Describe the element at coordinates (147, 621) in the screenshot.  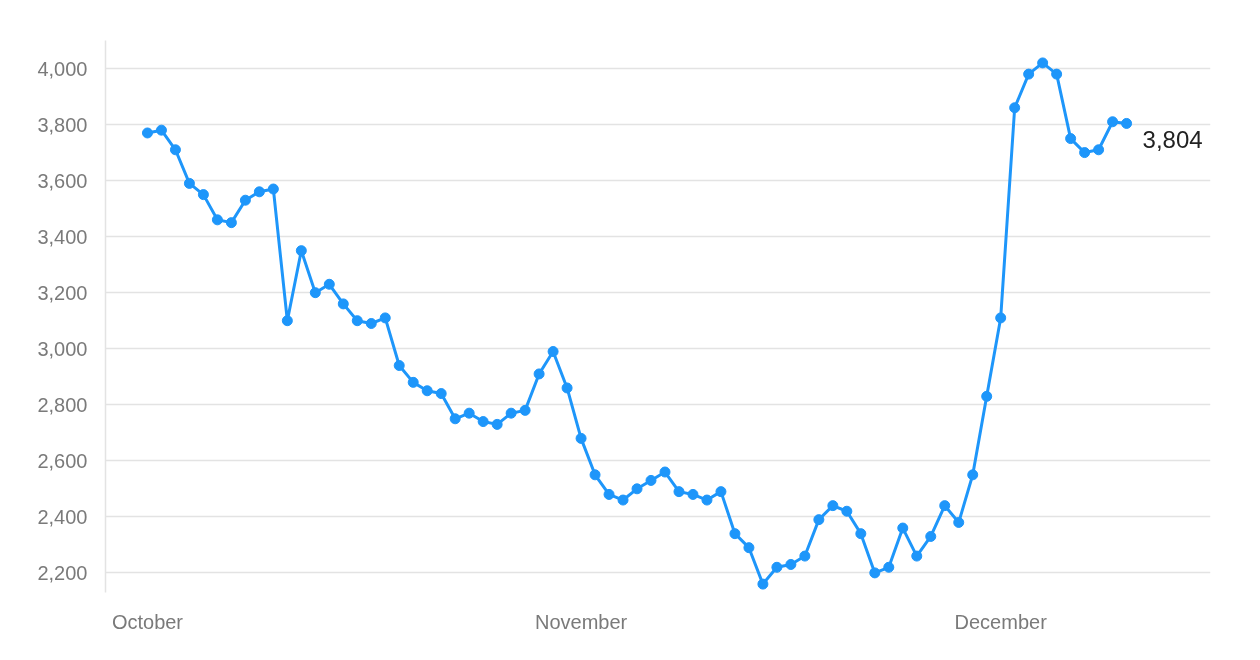
I see `x-tick-label: October` at that location.